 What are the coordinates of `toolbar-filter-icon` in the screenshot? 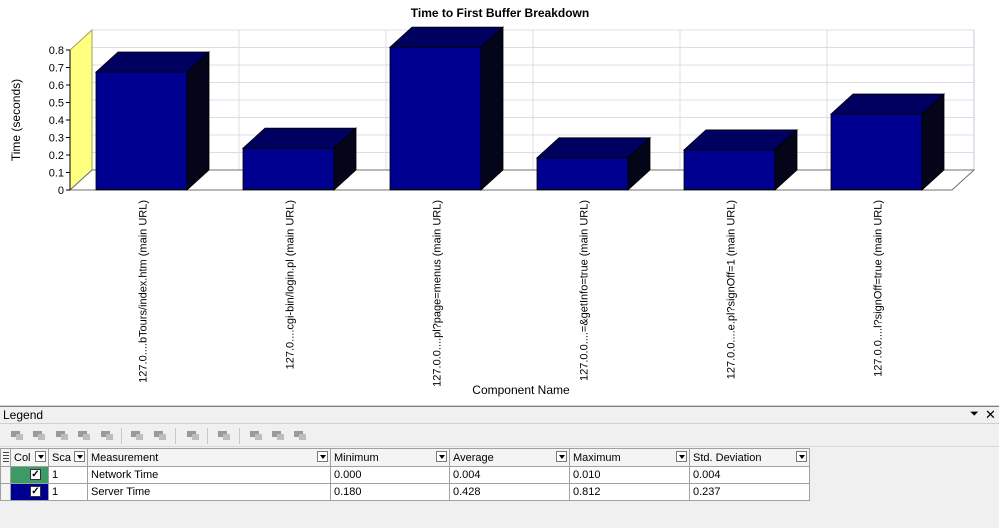 It's located at (107, 435).